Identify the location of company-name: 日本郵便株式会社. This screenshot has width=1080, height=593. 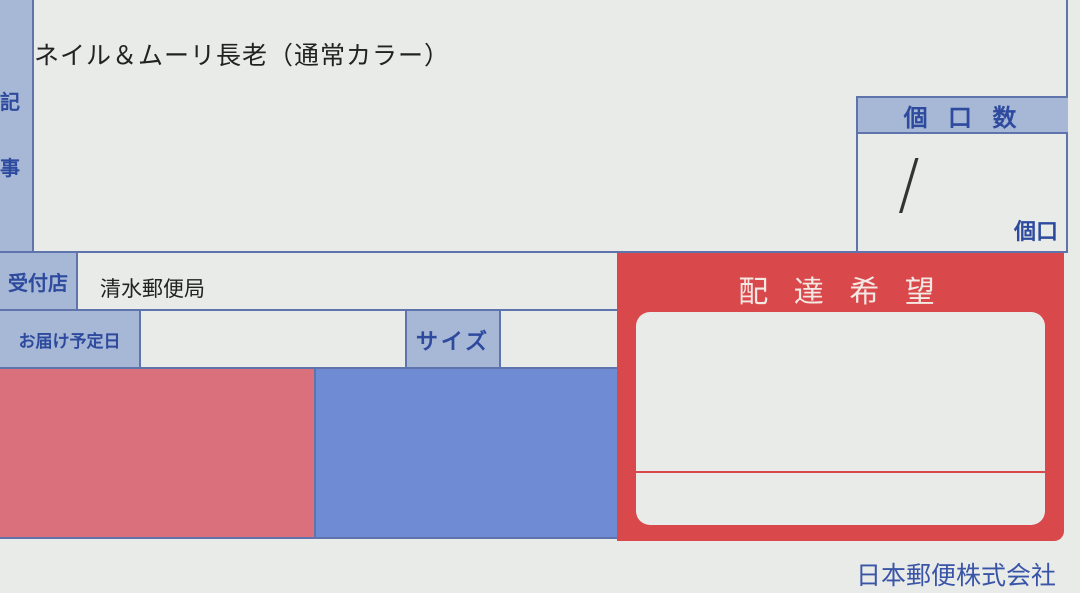
(955, 575).